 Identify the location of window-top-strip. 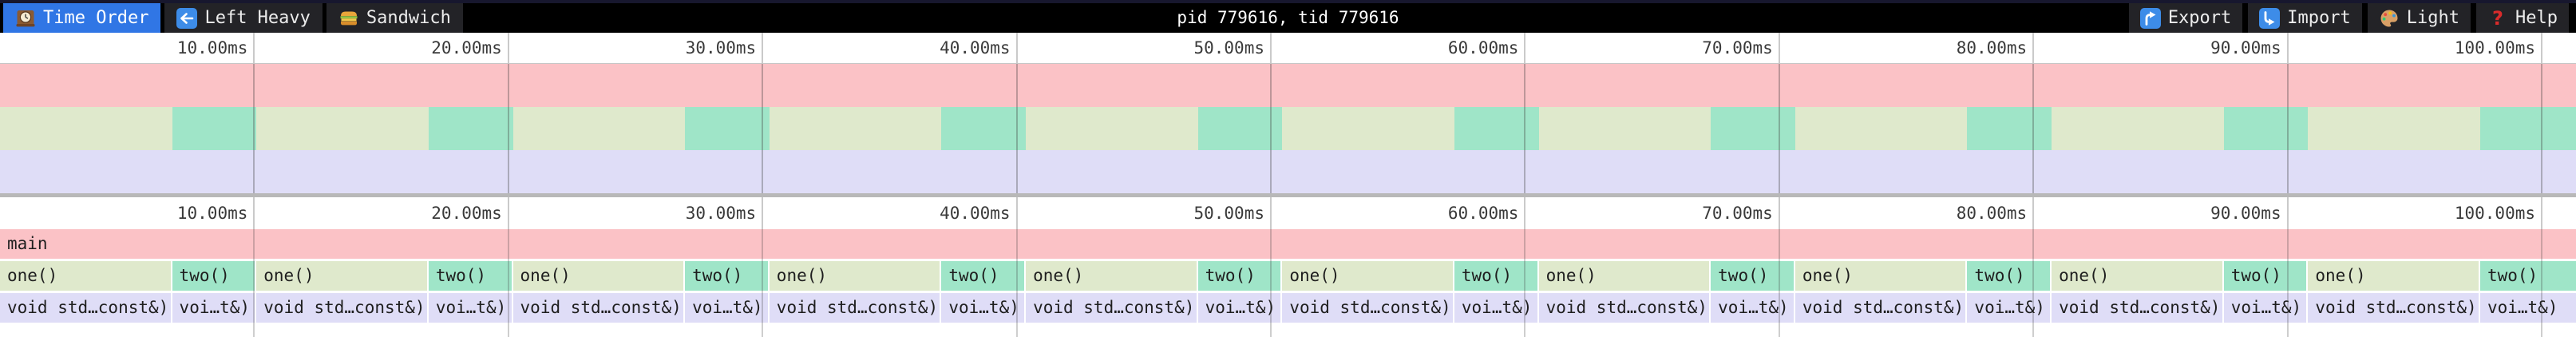
(1288, 1).